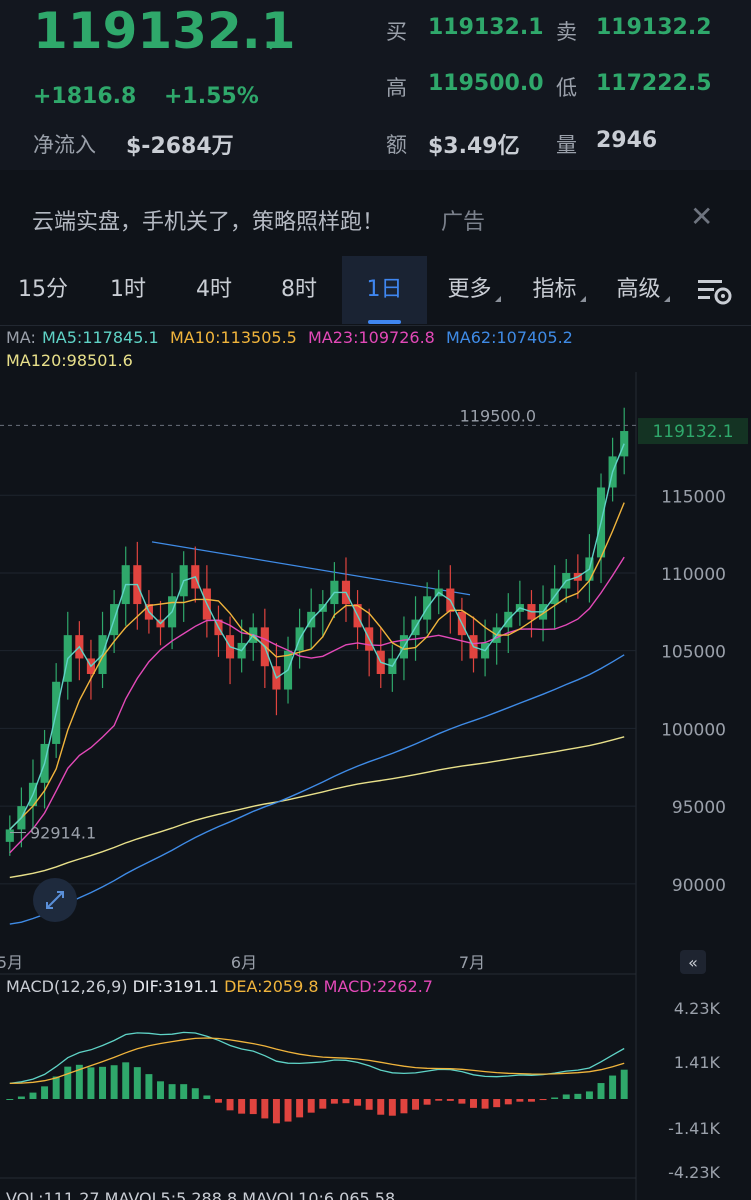  What do you see at coordinates (164, 31) in the screenshot?
I see `last-price: 119132.1` at bounding box center [164, 31].